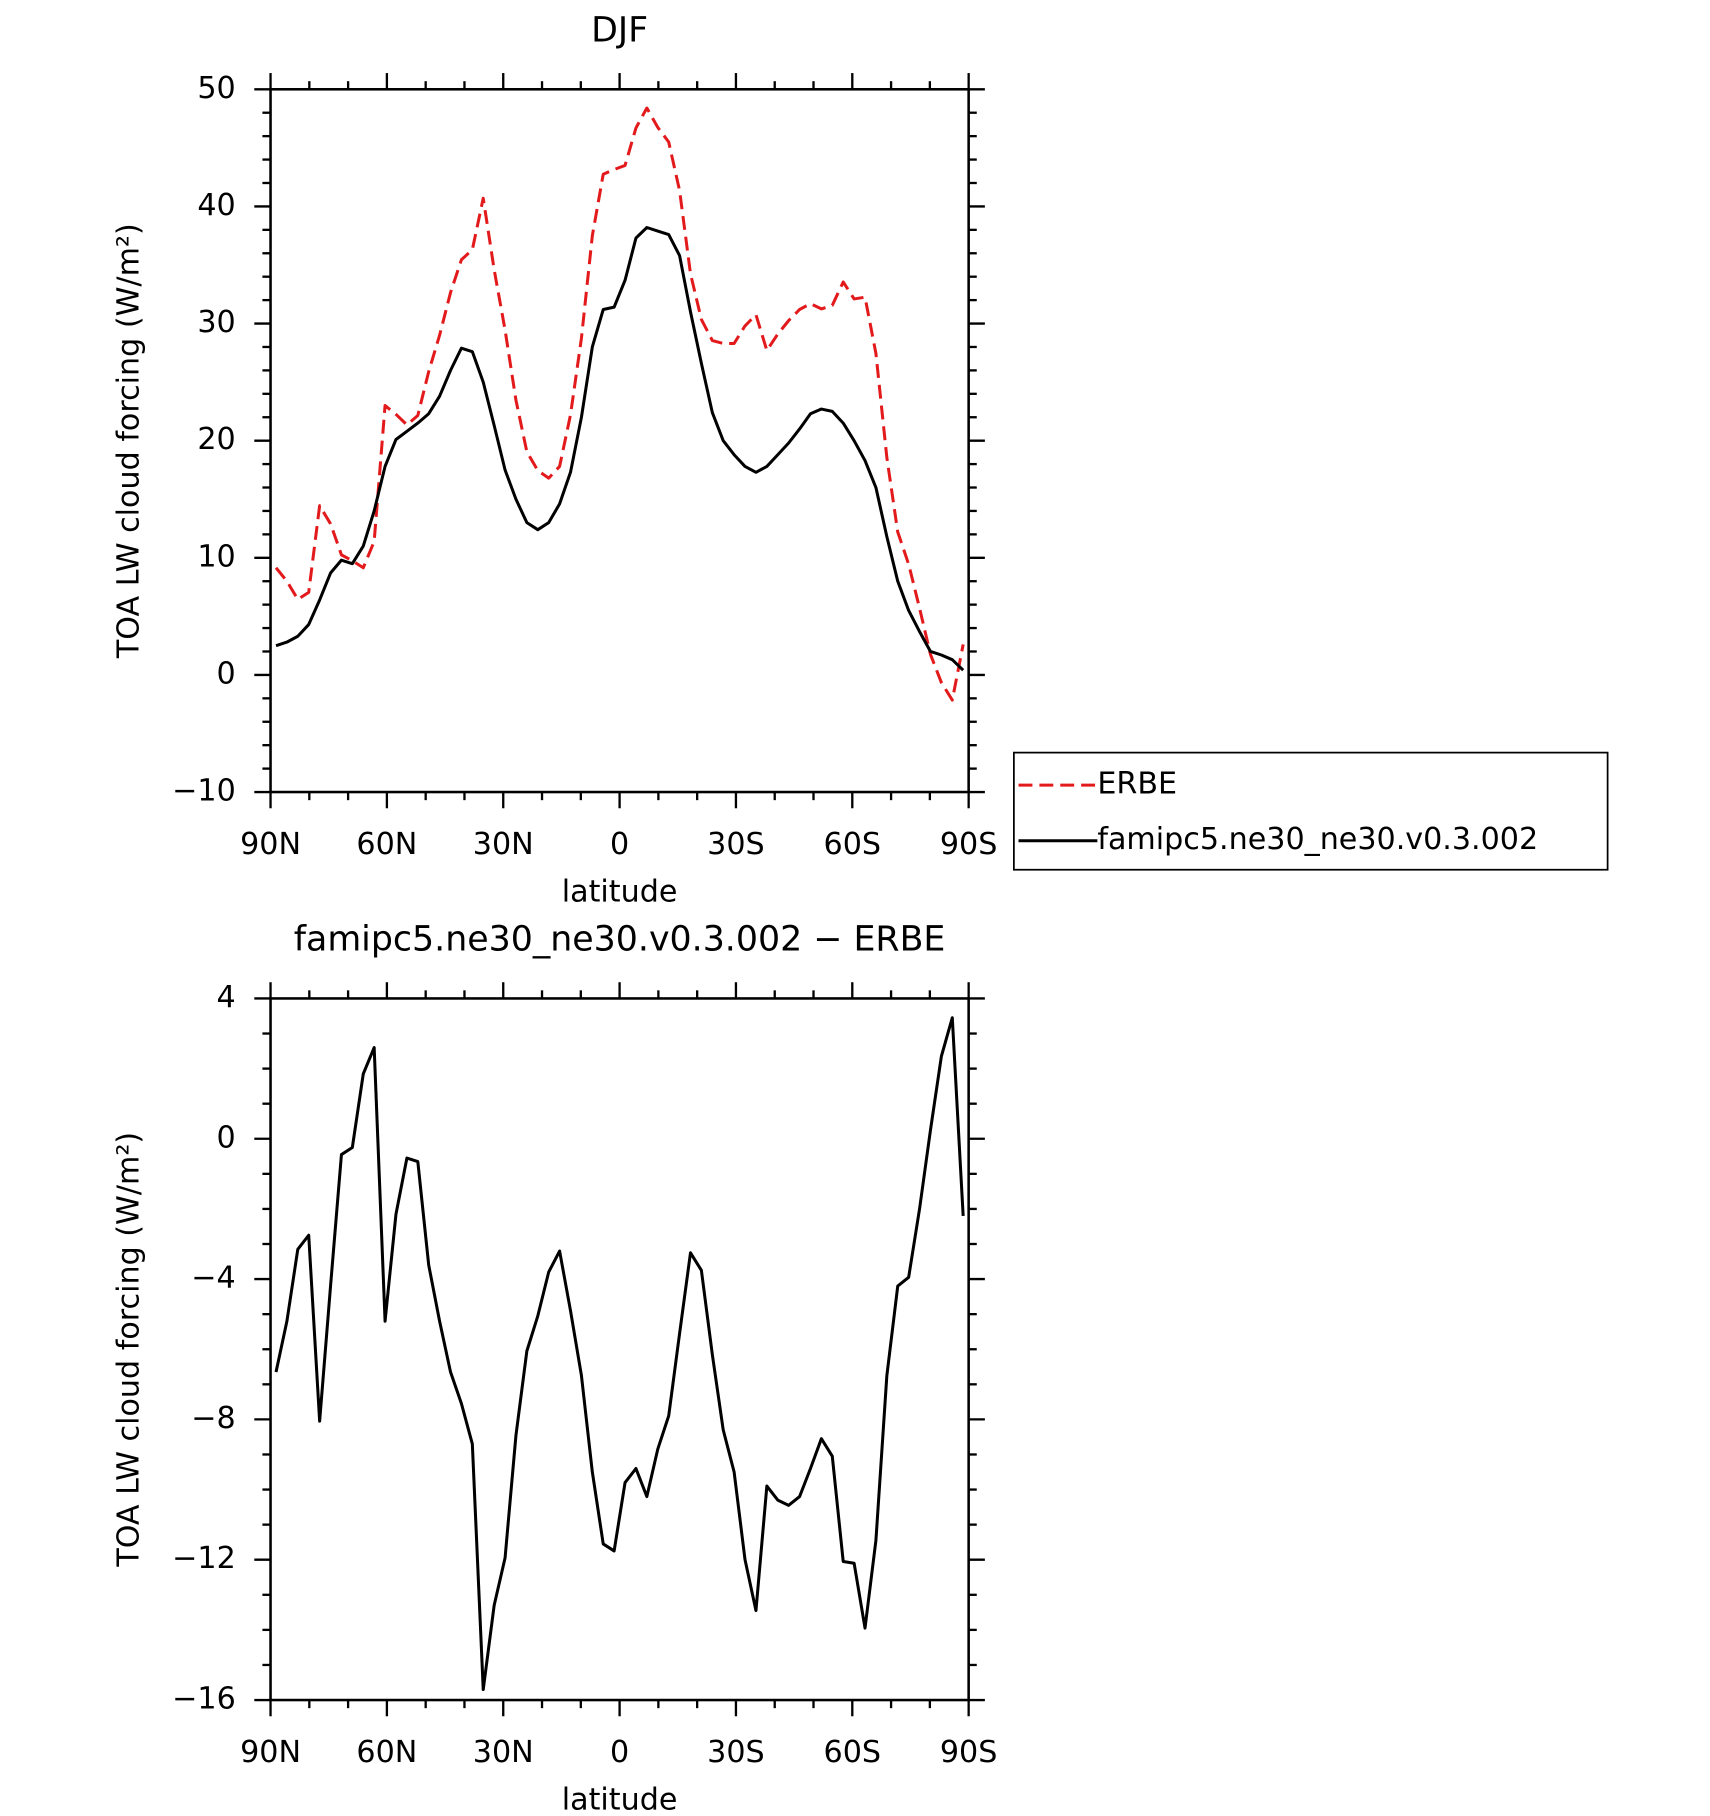  What do you see at coordinates (1317, 839) in the screenshot?
I see `legend-label: famipc5.ne30_ne30.v0.3.002` at bounding box center [1317, 839].